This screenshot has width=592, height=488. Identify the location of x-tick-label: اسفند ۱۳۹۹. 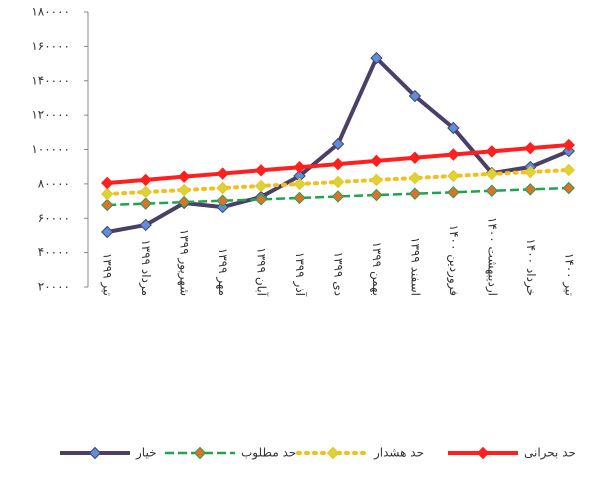
(415, 266).